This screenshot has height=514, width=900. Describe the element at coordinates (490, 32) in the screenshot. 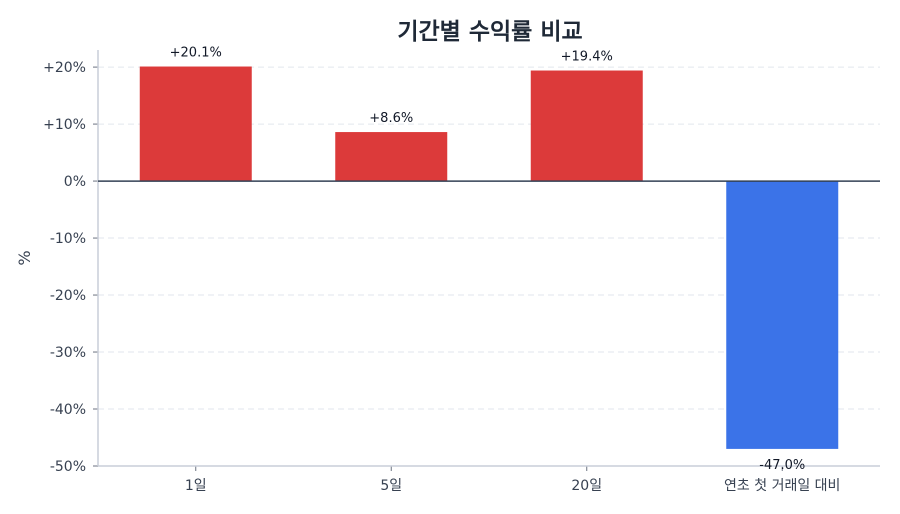

I see `chart-title: 기간별 수익률 비교` at that location.